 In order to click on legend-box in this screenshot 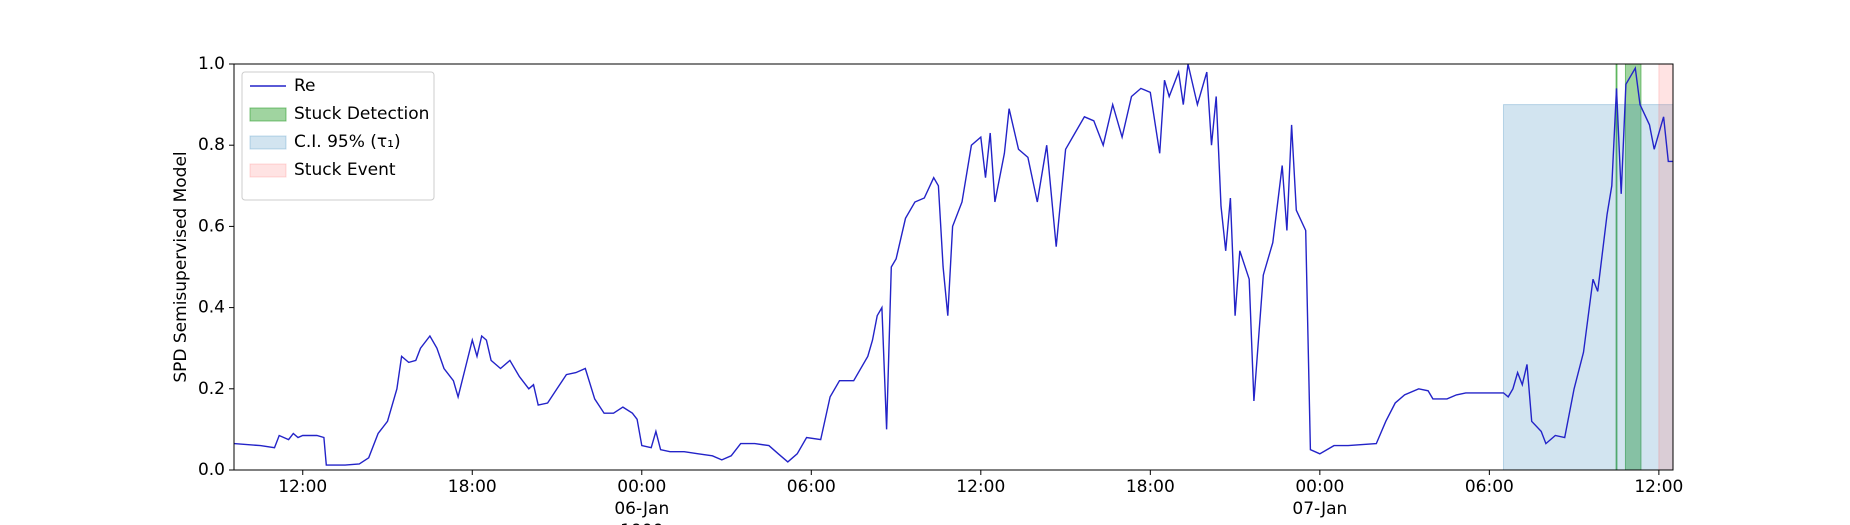, I will do `click(338, 136)`.